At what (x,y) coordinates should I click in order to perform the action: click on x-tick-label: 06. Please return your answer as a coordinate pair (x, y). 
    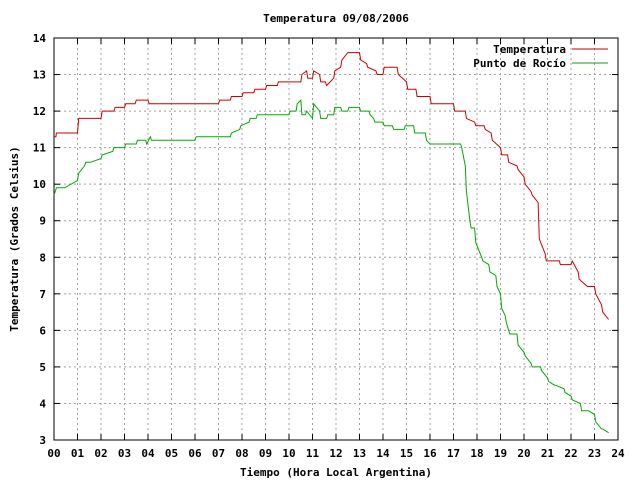
    Looking at the image, I should click on (195, 453).